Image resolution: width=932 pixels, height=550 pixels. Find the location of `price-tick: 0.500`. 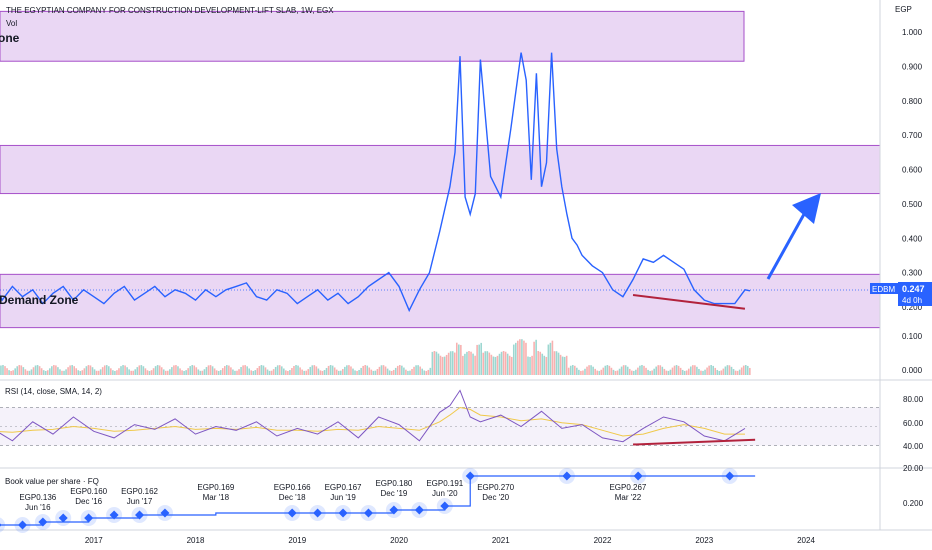

price-tick: 0.500 is located at coordinates (912, 204).